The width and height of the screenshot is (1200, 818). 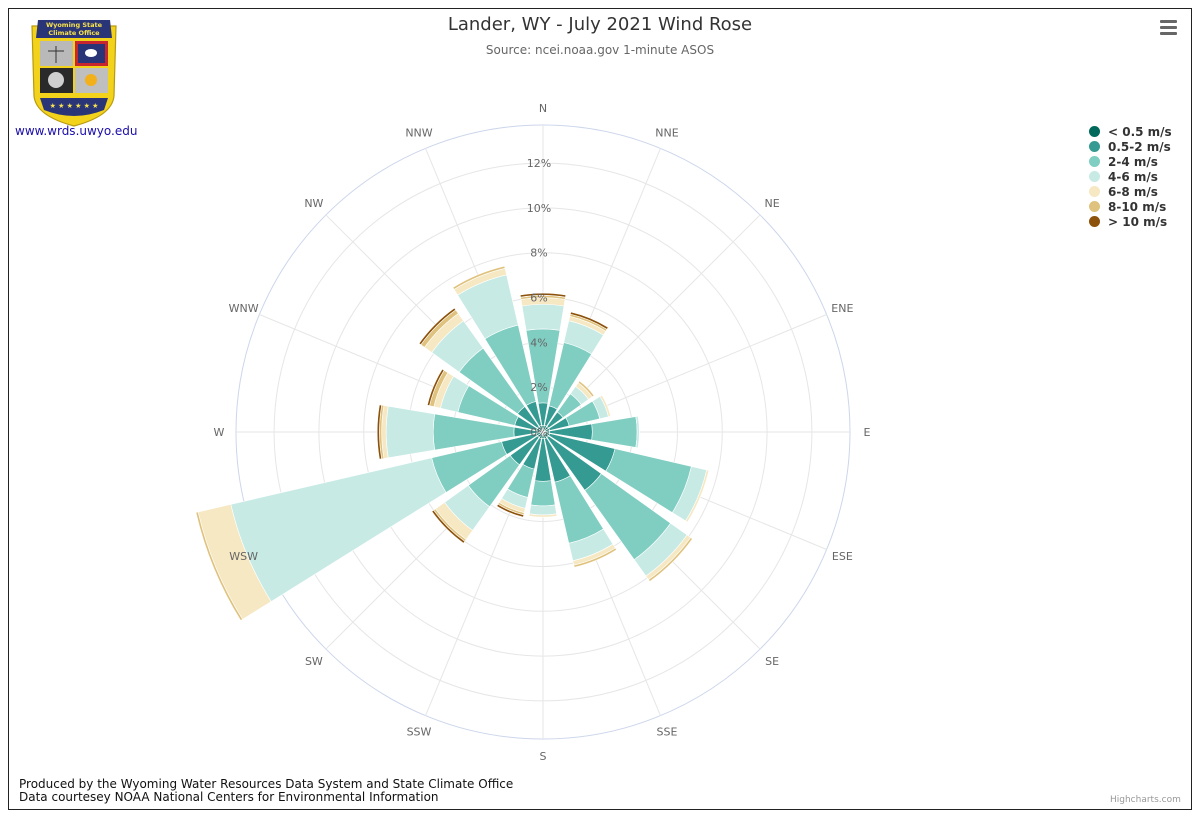 What do you see at coordinates (842, 308) in the screenshot?
I see `direction-label-ENE: ENE` at bounding box center [842, 308].